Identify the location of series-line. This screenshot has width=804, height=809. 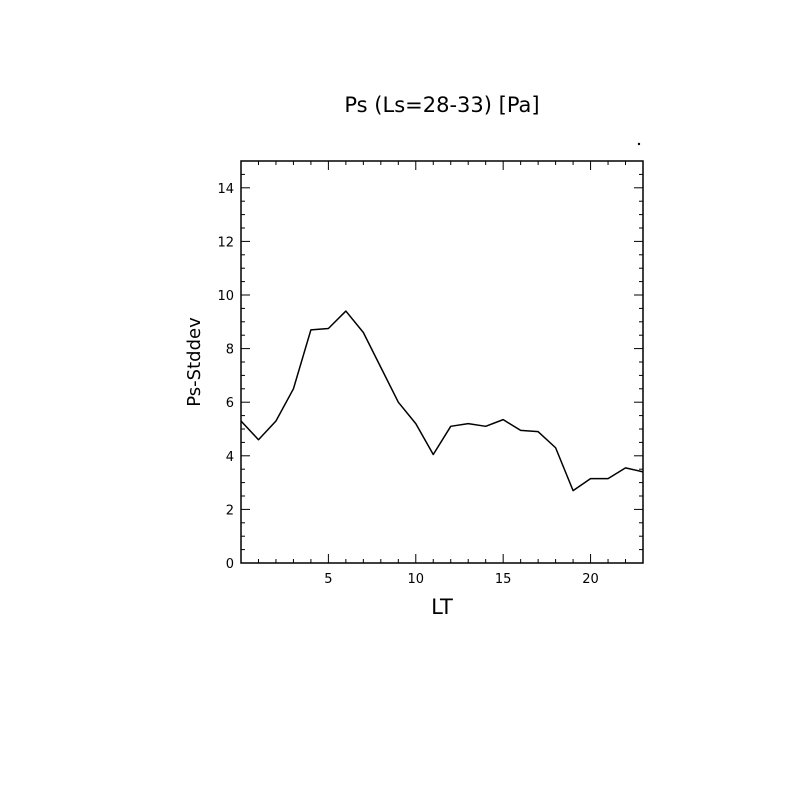
(442, 401).